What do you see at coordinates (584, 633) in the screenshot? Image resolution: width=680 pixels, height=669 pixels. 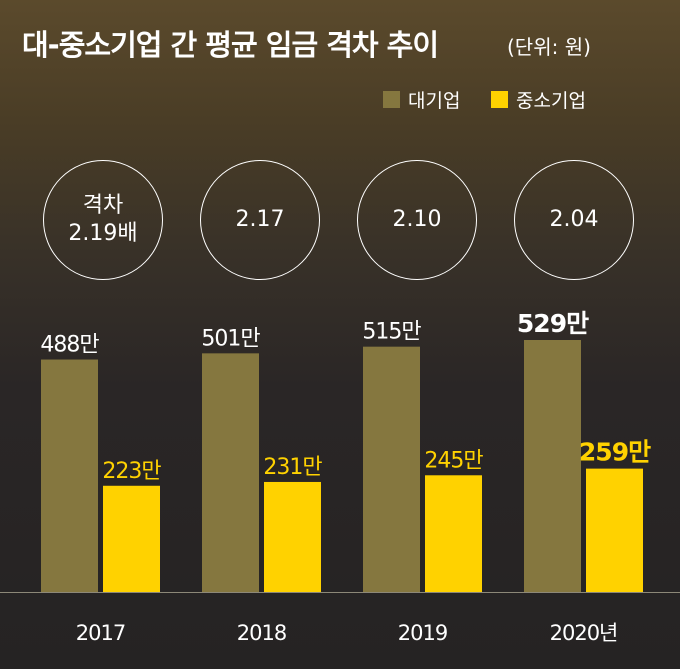 I see `x-tick-label: 2020년` at bounding box center [584, 633].